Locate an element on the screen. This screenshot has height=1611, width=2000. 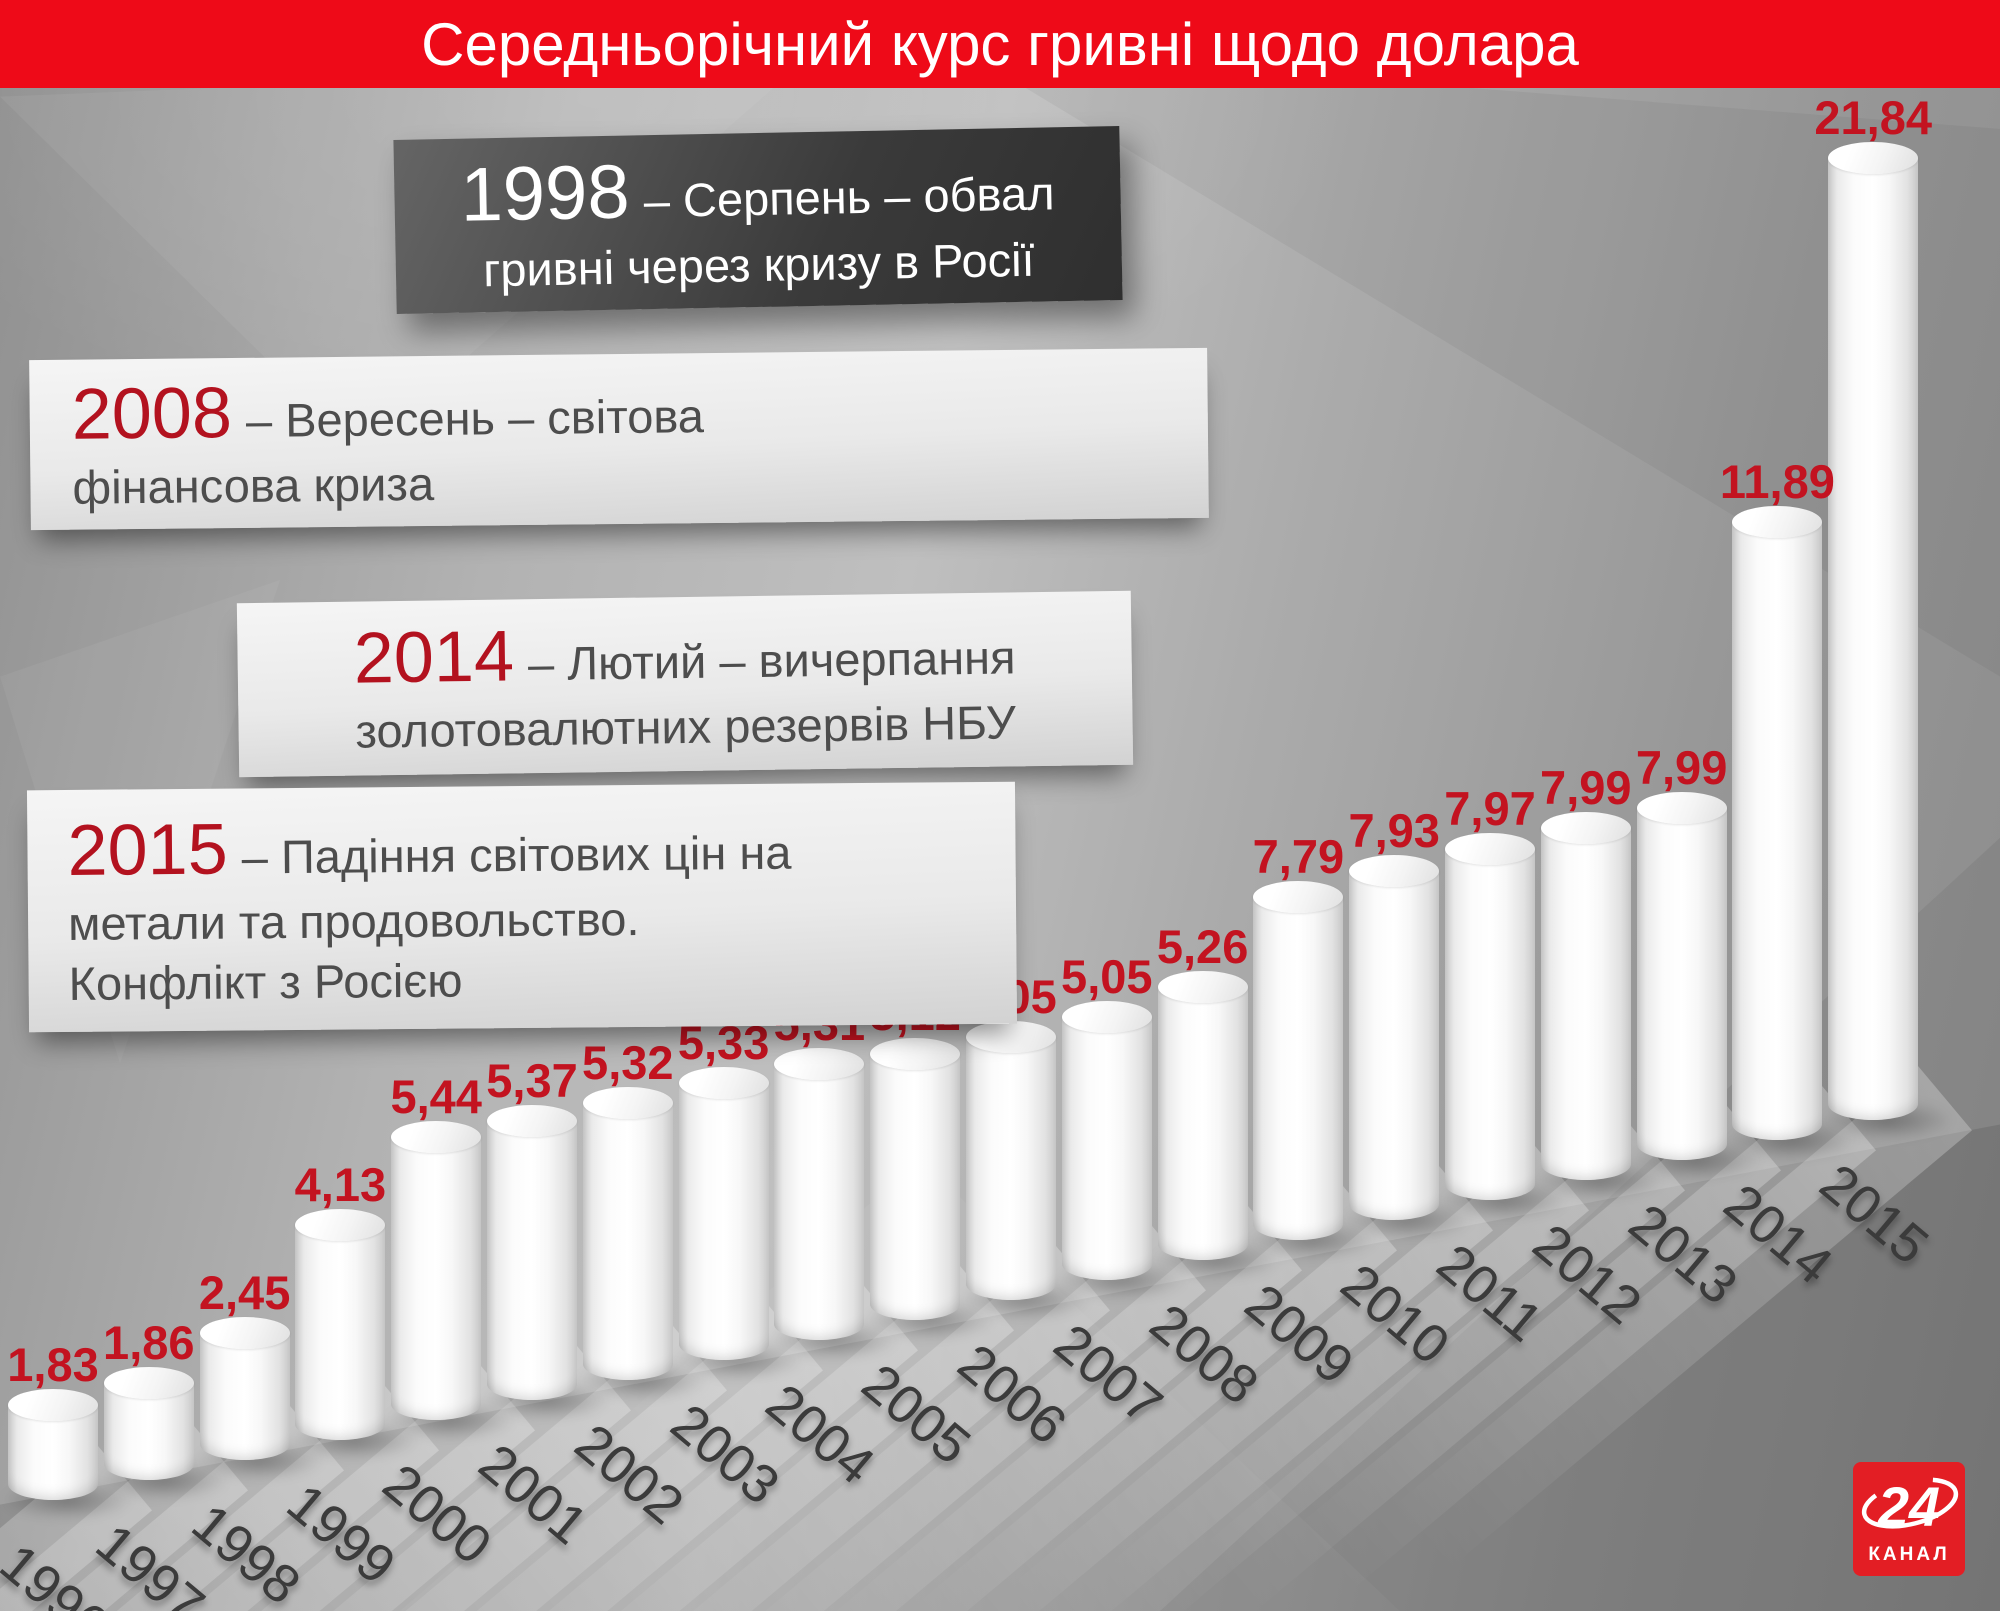
annotation-line: 1998– Серпень – обвал is located at coordinates (757, 191).